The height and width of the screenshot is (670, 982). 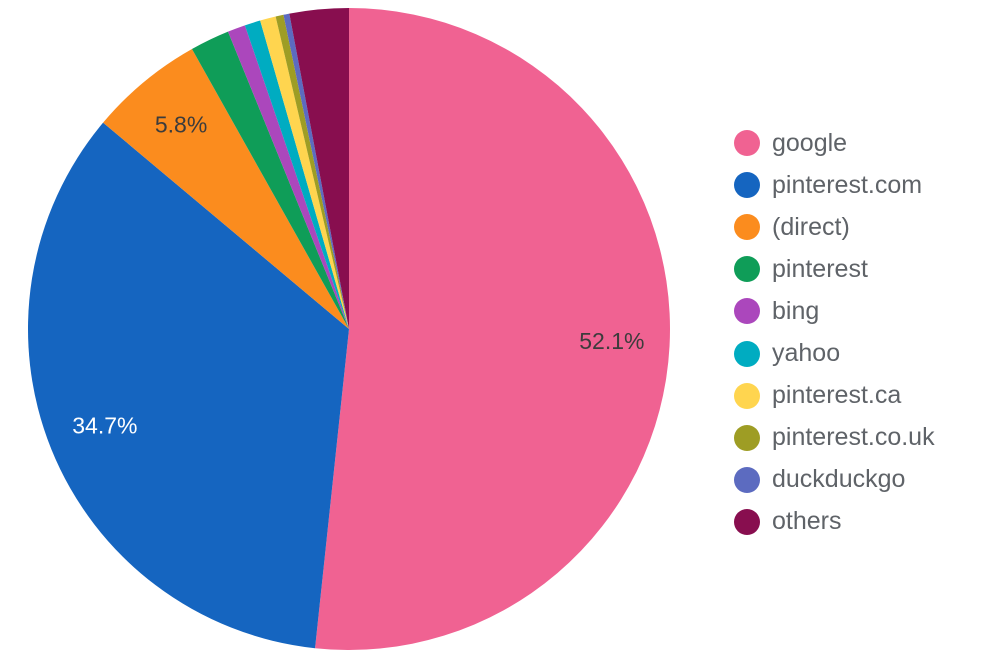 I want to click on legend-item: others, so click(x=834, y=522).